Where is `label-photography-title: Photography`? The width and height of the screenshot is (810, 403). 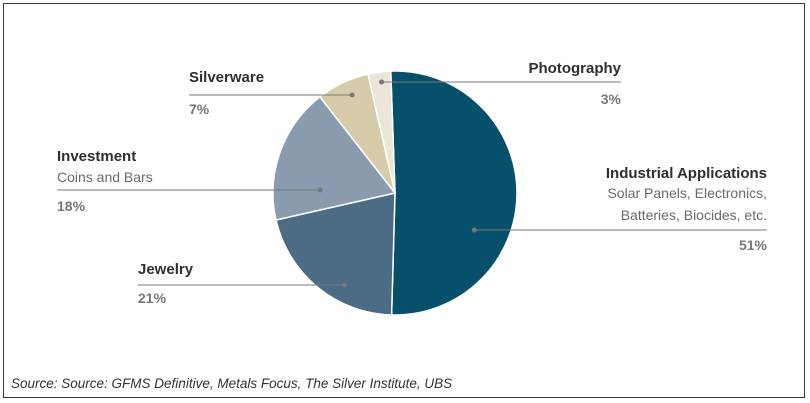
label-photography-title: Photography is located at coordinates (575, 68).